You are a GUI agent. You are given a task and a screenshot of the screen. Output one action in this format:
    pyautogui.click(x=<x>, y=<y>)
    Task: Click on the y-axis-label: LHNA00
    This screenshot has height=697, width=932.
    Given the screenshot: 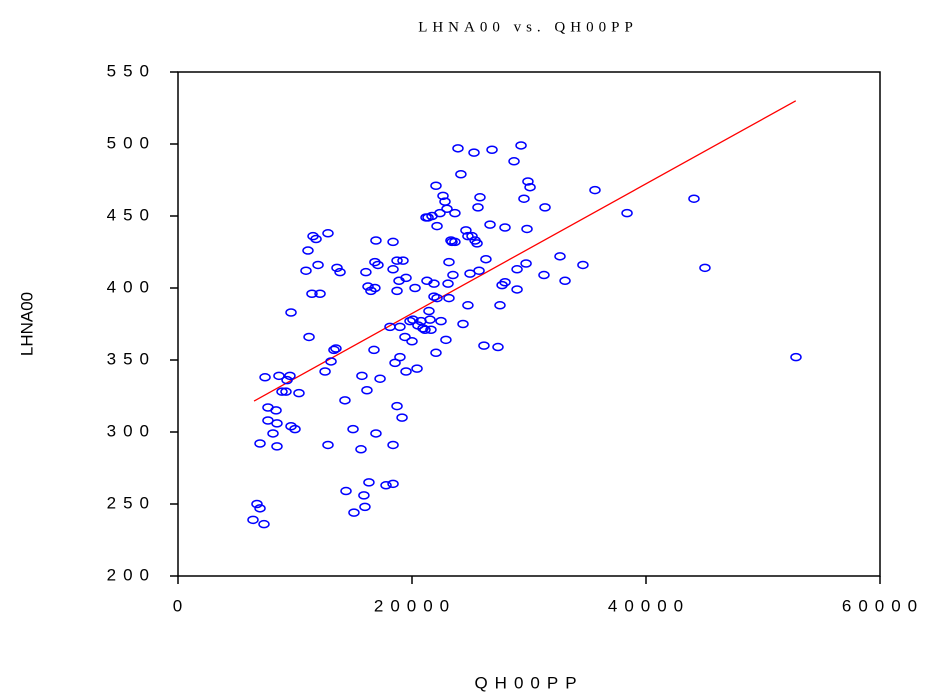 What is the action you would take?
    pyautogui.click(x=26, y=324)
    